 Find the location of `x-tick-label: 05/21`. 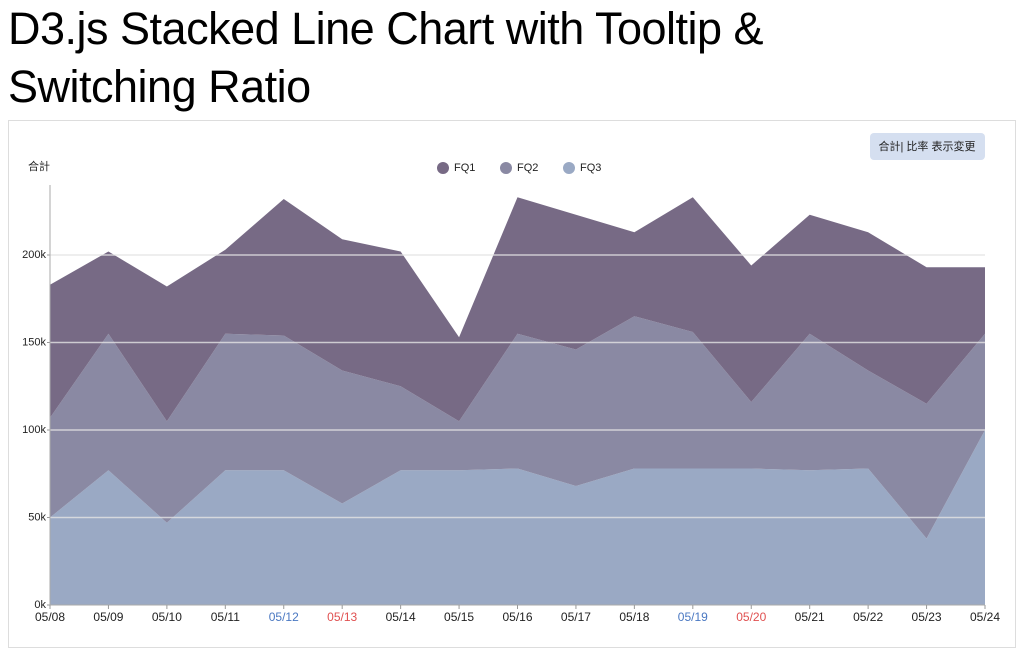

x-tick-label: 05/21 is located at coordinates (810, 617).